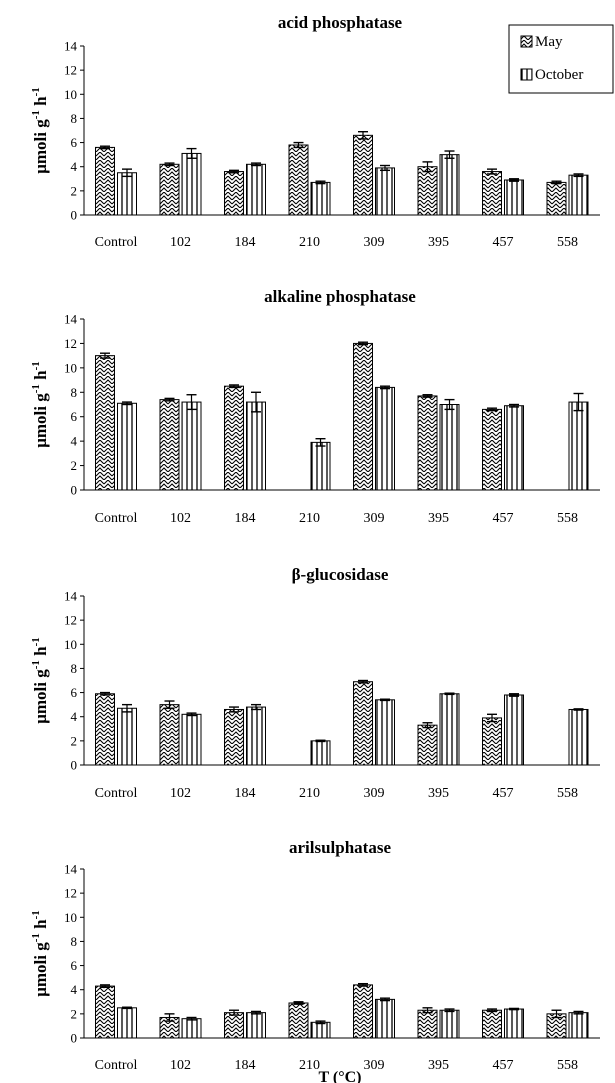 The width and height of the screenshot is (615, 1083). Describe the element at coordinates (340, 847) in the screenshot. I see `chart-title: arilsulphatase` at that location.